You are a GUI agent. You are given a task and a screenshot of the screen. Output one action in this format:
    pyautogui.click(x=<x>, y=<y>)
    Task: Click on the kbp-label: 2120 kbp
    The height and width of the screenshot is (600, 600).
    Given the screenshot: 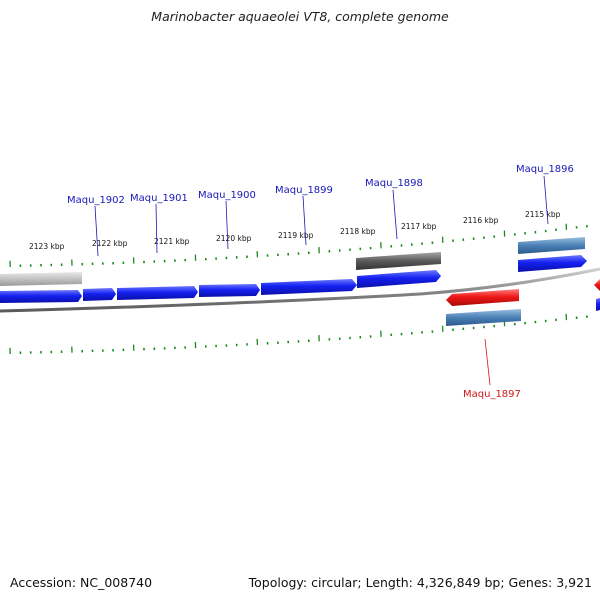 What is the action you would take?
    pyautogui.click(x=234, y=238)
    